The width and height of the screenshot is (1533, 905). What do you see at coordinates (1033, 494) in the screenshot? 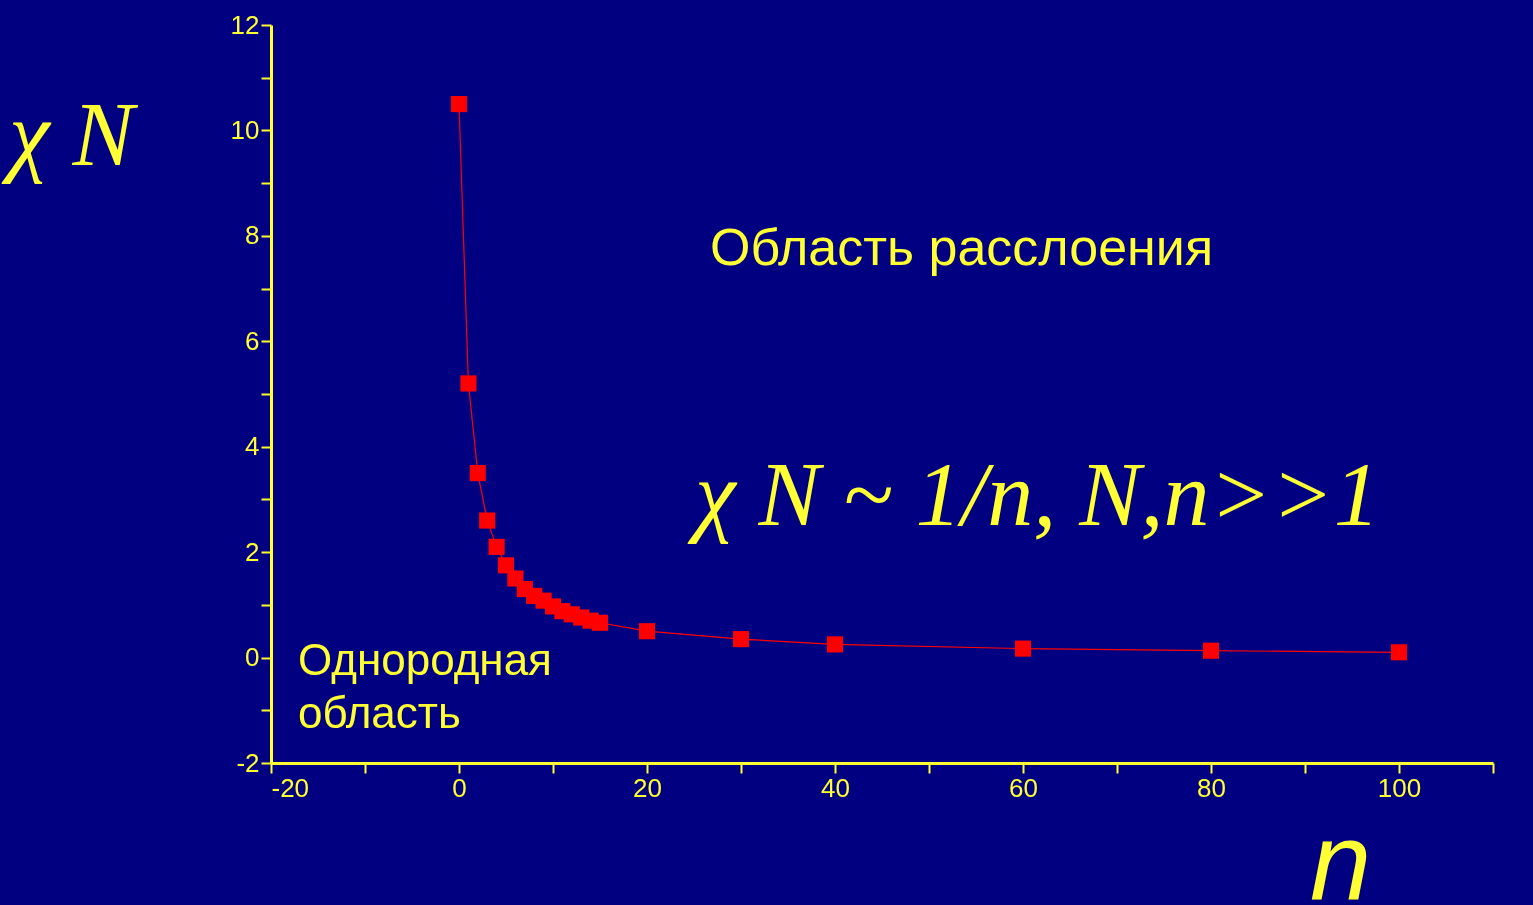
I see `annotation: χ N ~ 1/n, N,n>>1` at bounding box center [1033, 494].